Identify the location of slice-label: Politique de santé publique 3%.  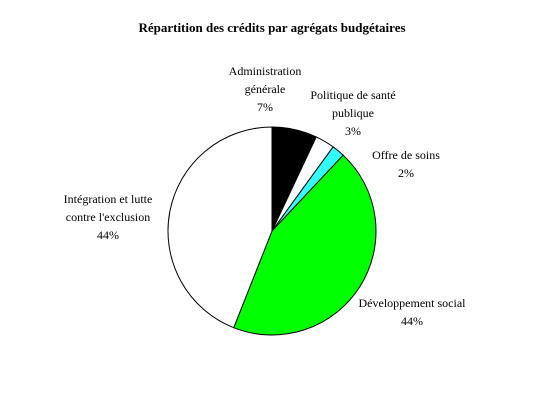
(353, 113).